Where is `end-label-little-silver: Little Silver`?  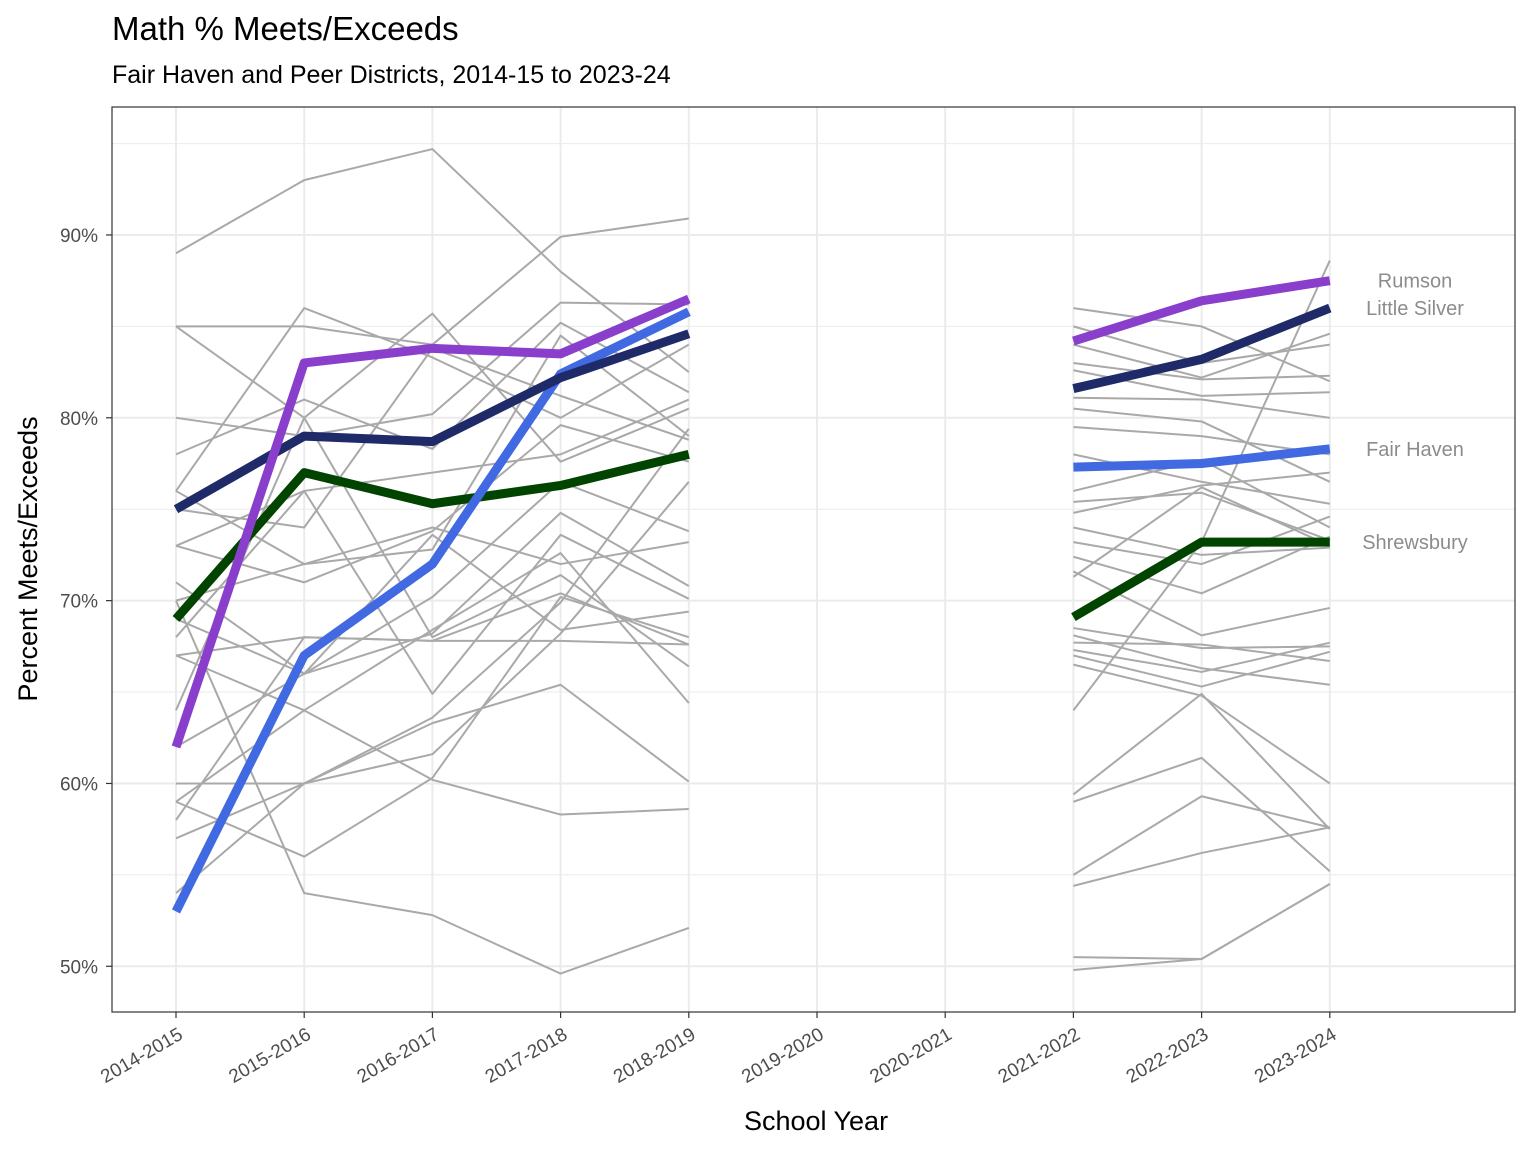
end-label-little-silver: Little Silver is located at coordinates (1415, 309).